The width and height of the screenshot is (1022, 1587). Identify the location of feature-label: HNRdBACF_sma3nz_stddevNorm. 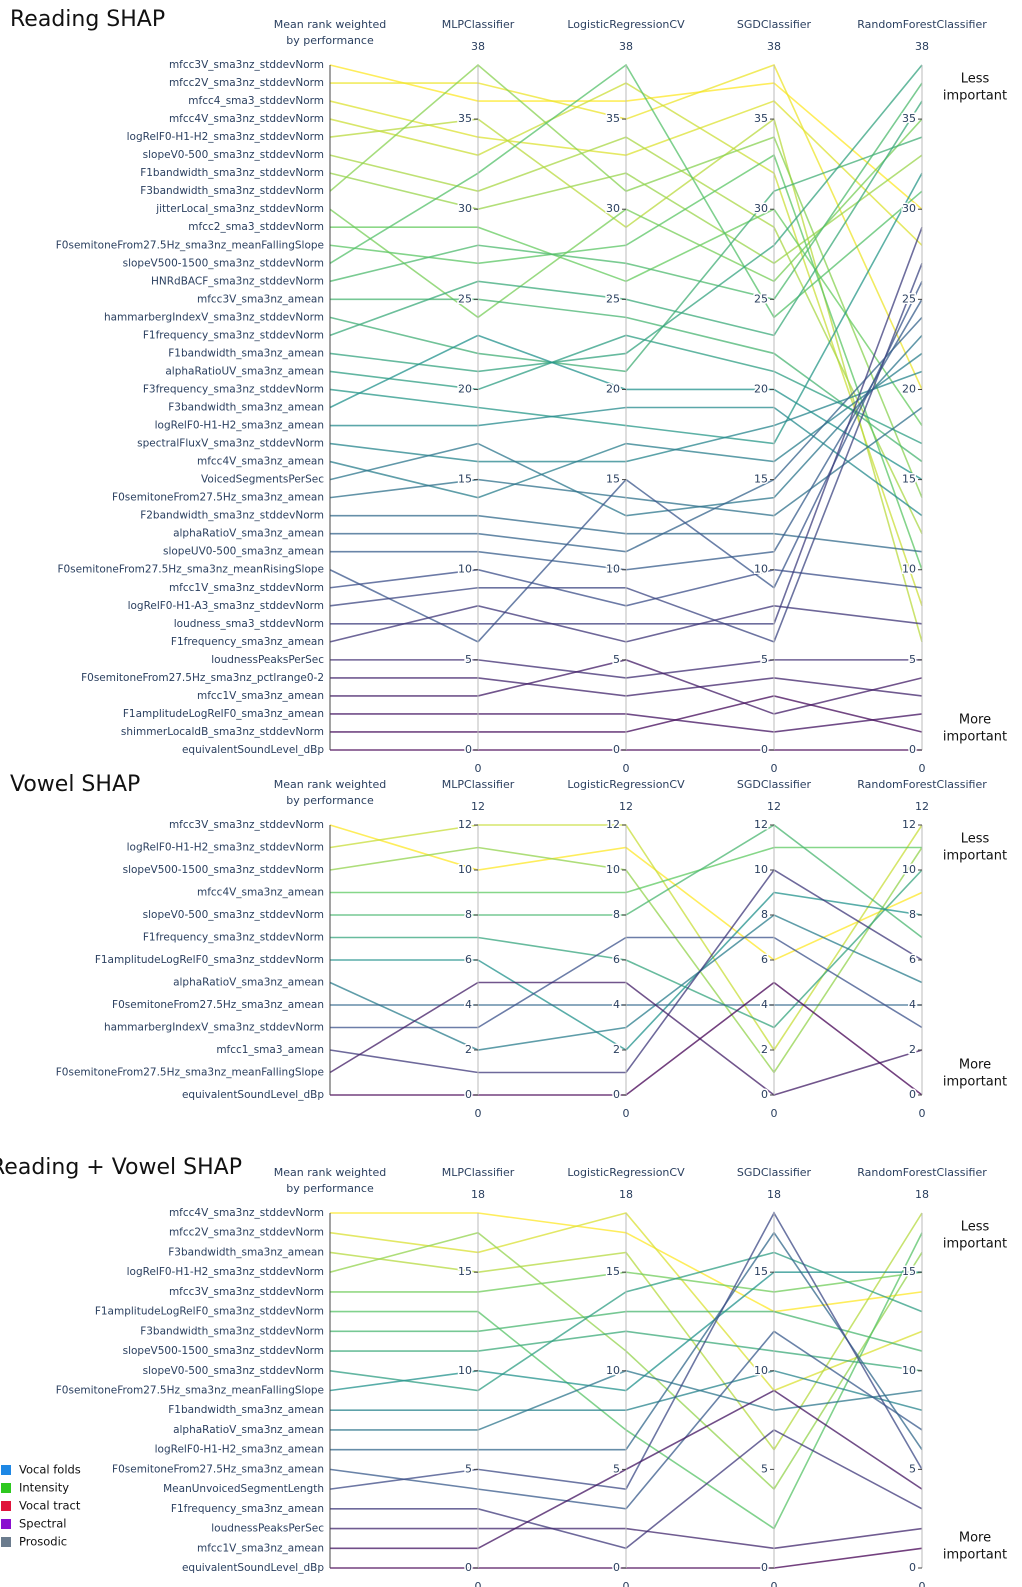
(237, 281).